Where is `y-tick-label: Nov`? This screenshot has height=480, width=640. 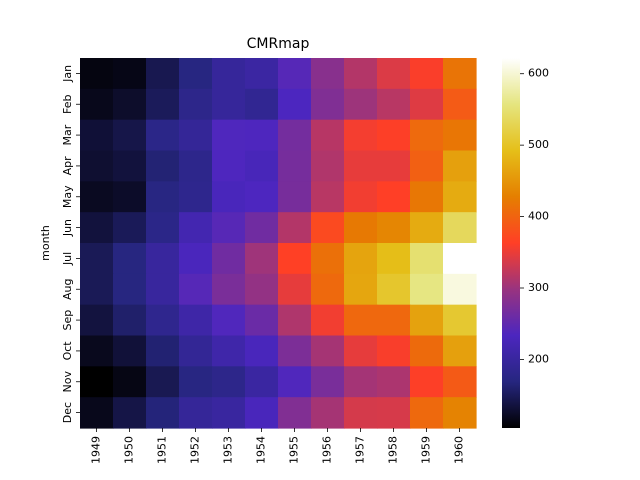
y-tick-label: Nov is located at coordinates (67, 382).